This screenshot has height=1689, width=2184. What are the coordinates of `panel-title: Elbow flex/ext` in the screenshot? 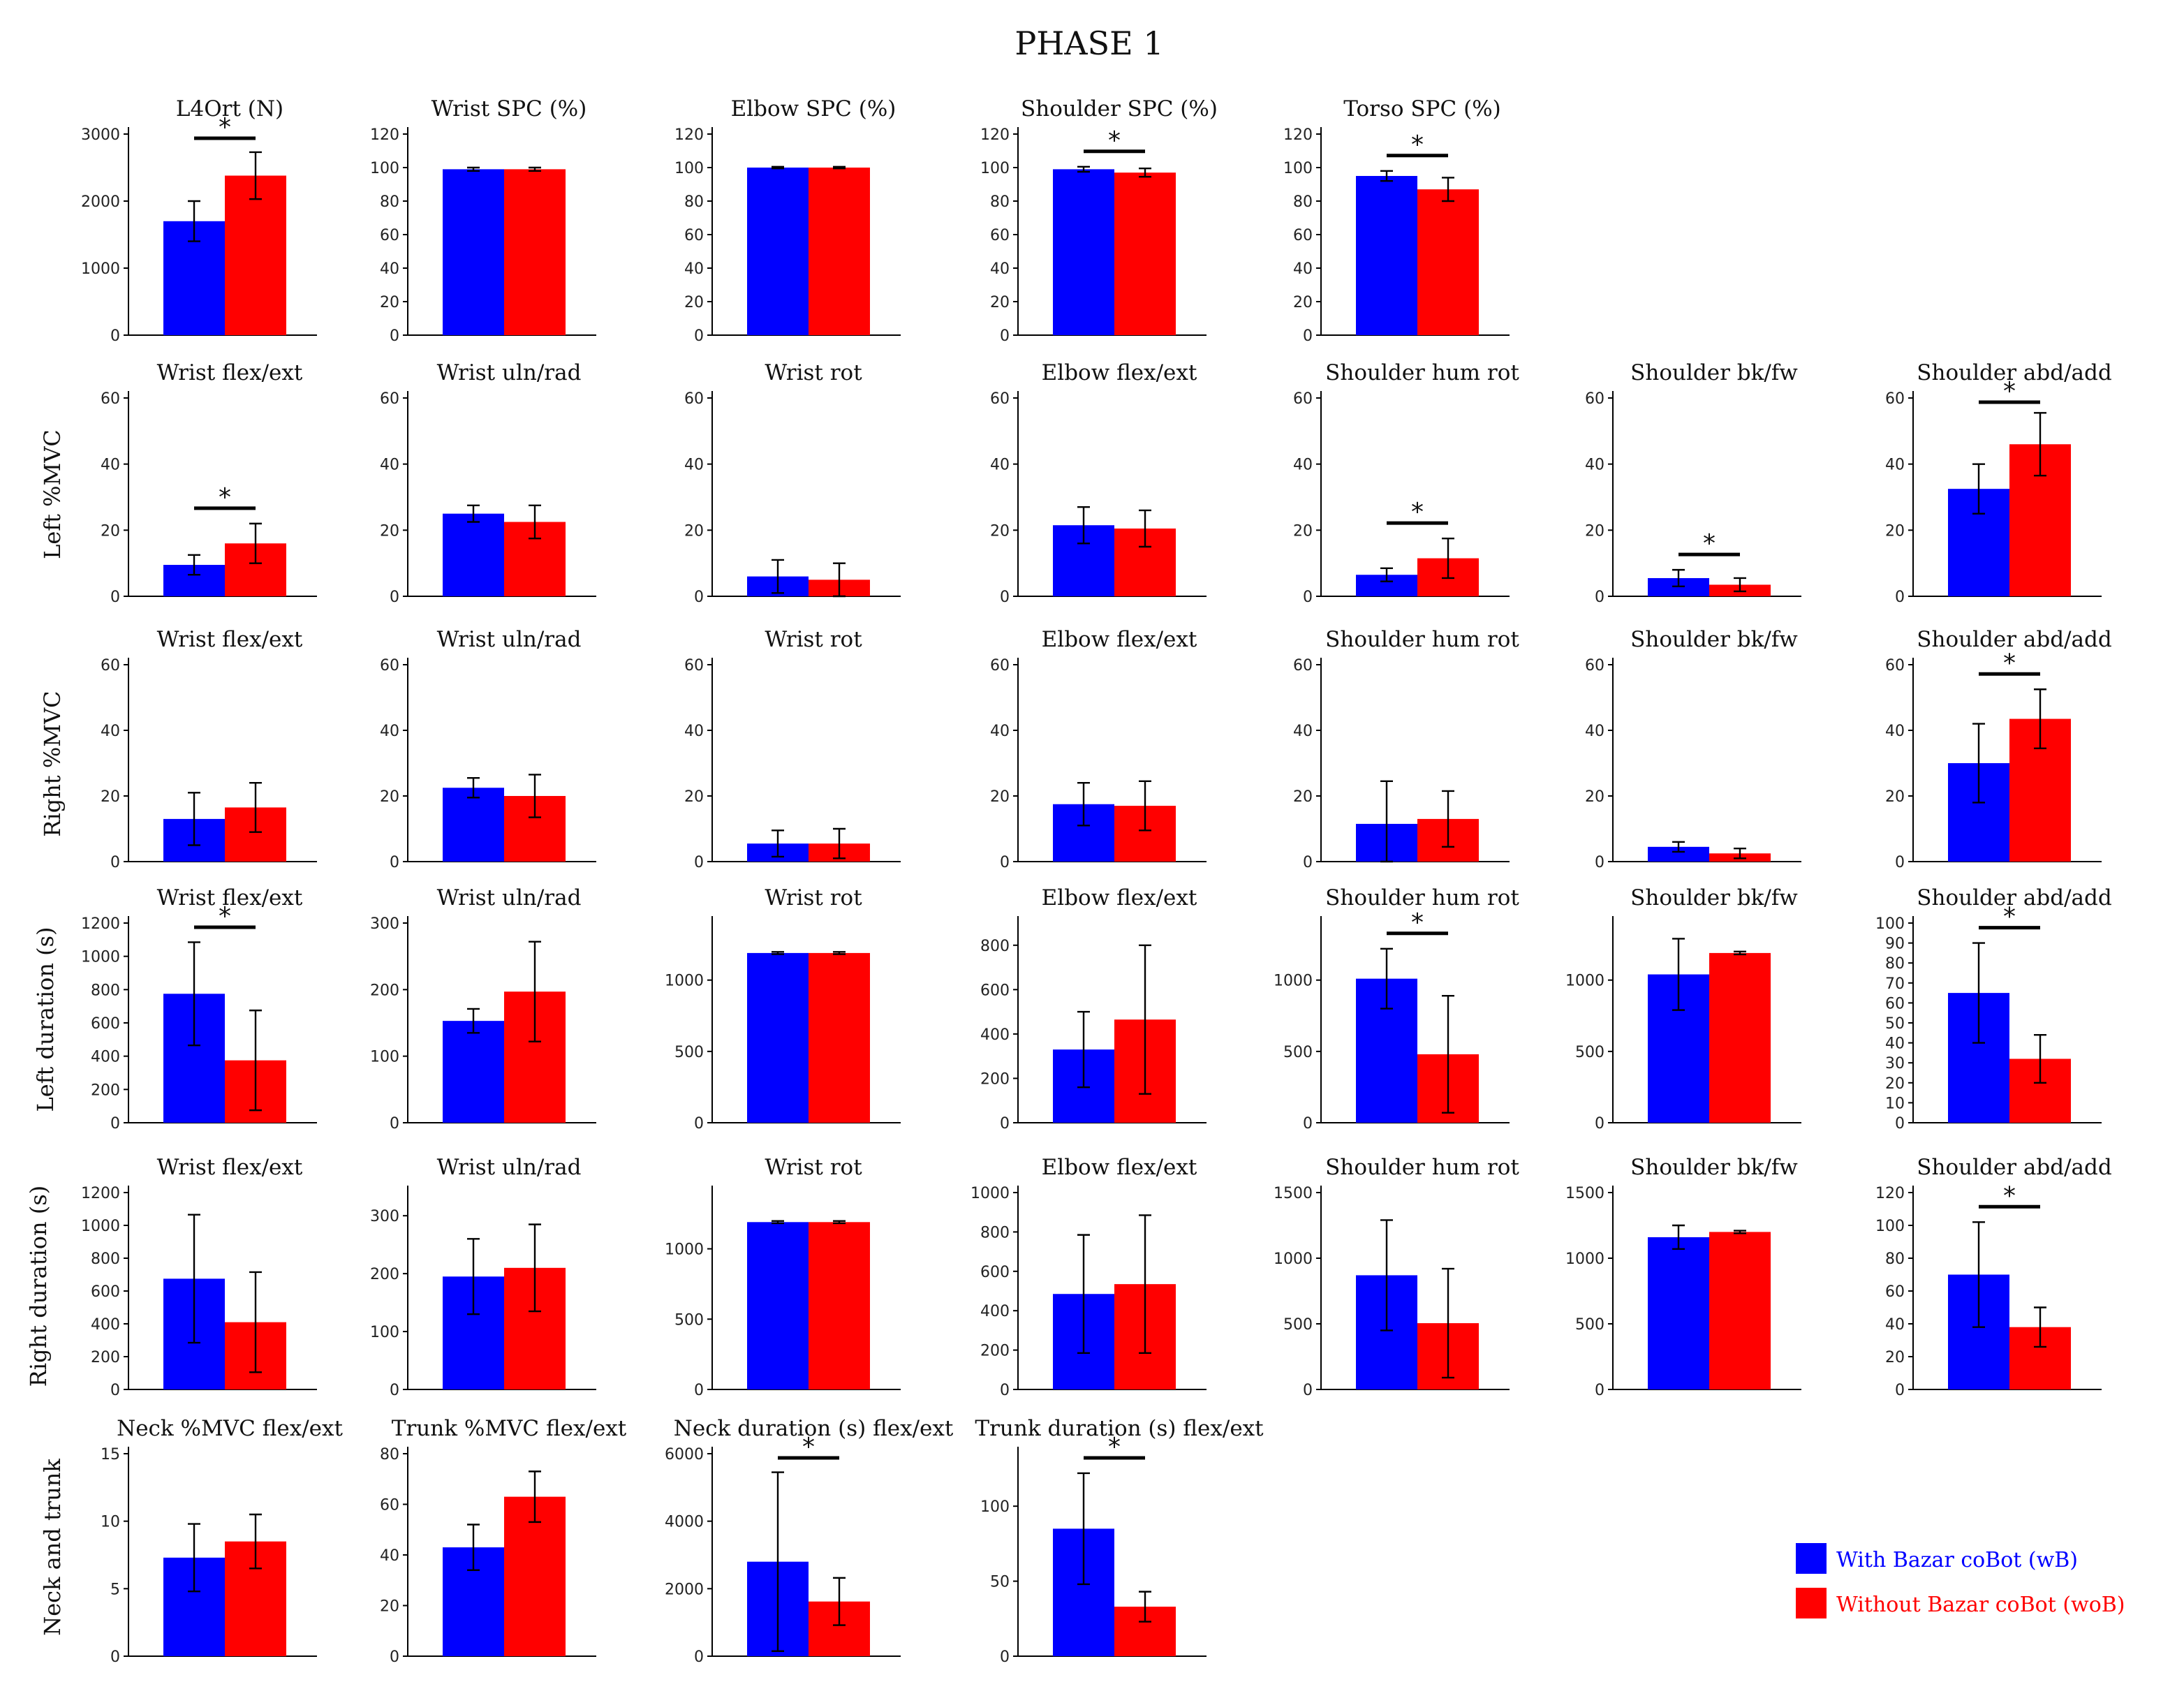 It's located at (1119, 373).